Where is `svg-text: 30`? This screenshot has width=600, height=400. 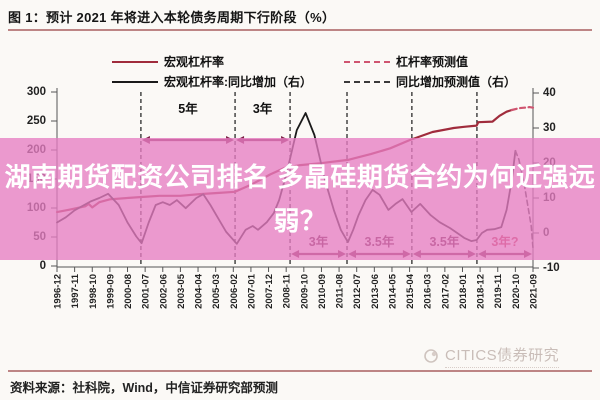 svg-text: 30 is located at coordinates (549, 128).